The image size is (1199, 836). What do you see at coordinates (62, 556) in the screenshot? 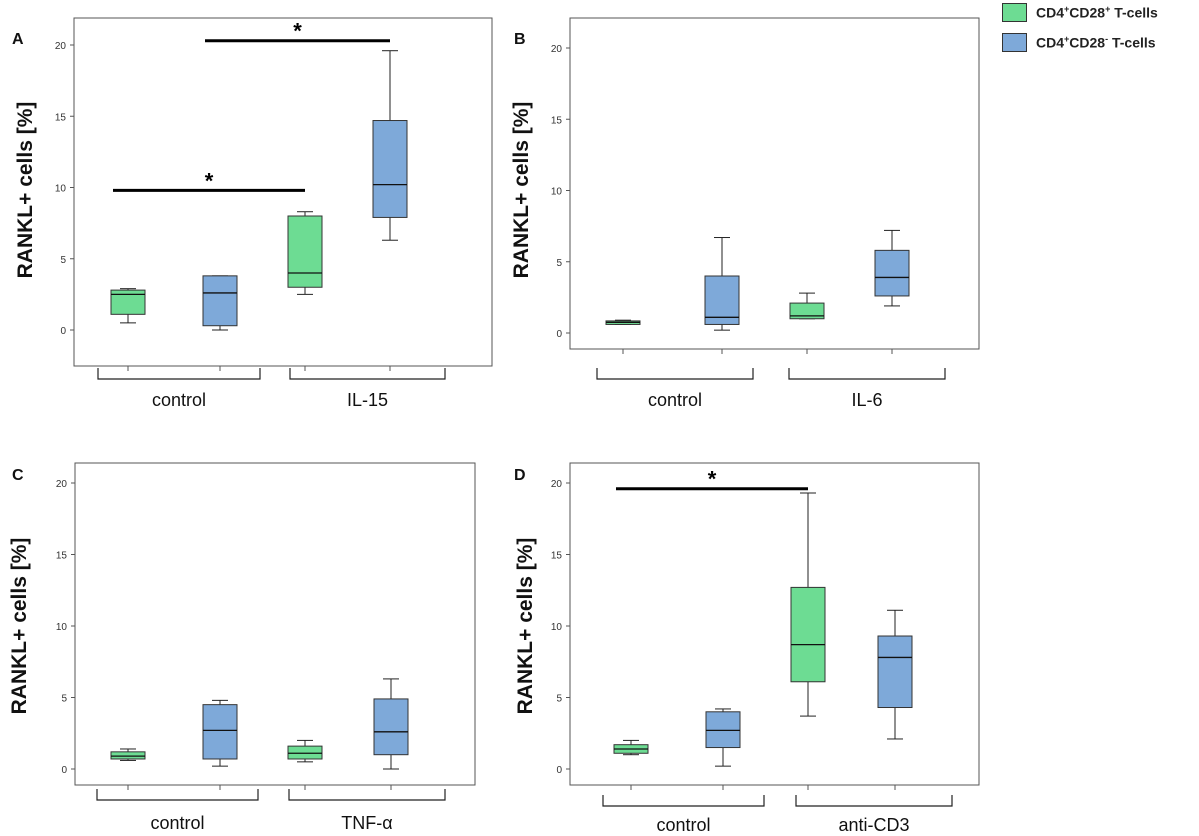
I see `panel-c-ytick-label-15: 15` at bounding box center [62, 556].